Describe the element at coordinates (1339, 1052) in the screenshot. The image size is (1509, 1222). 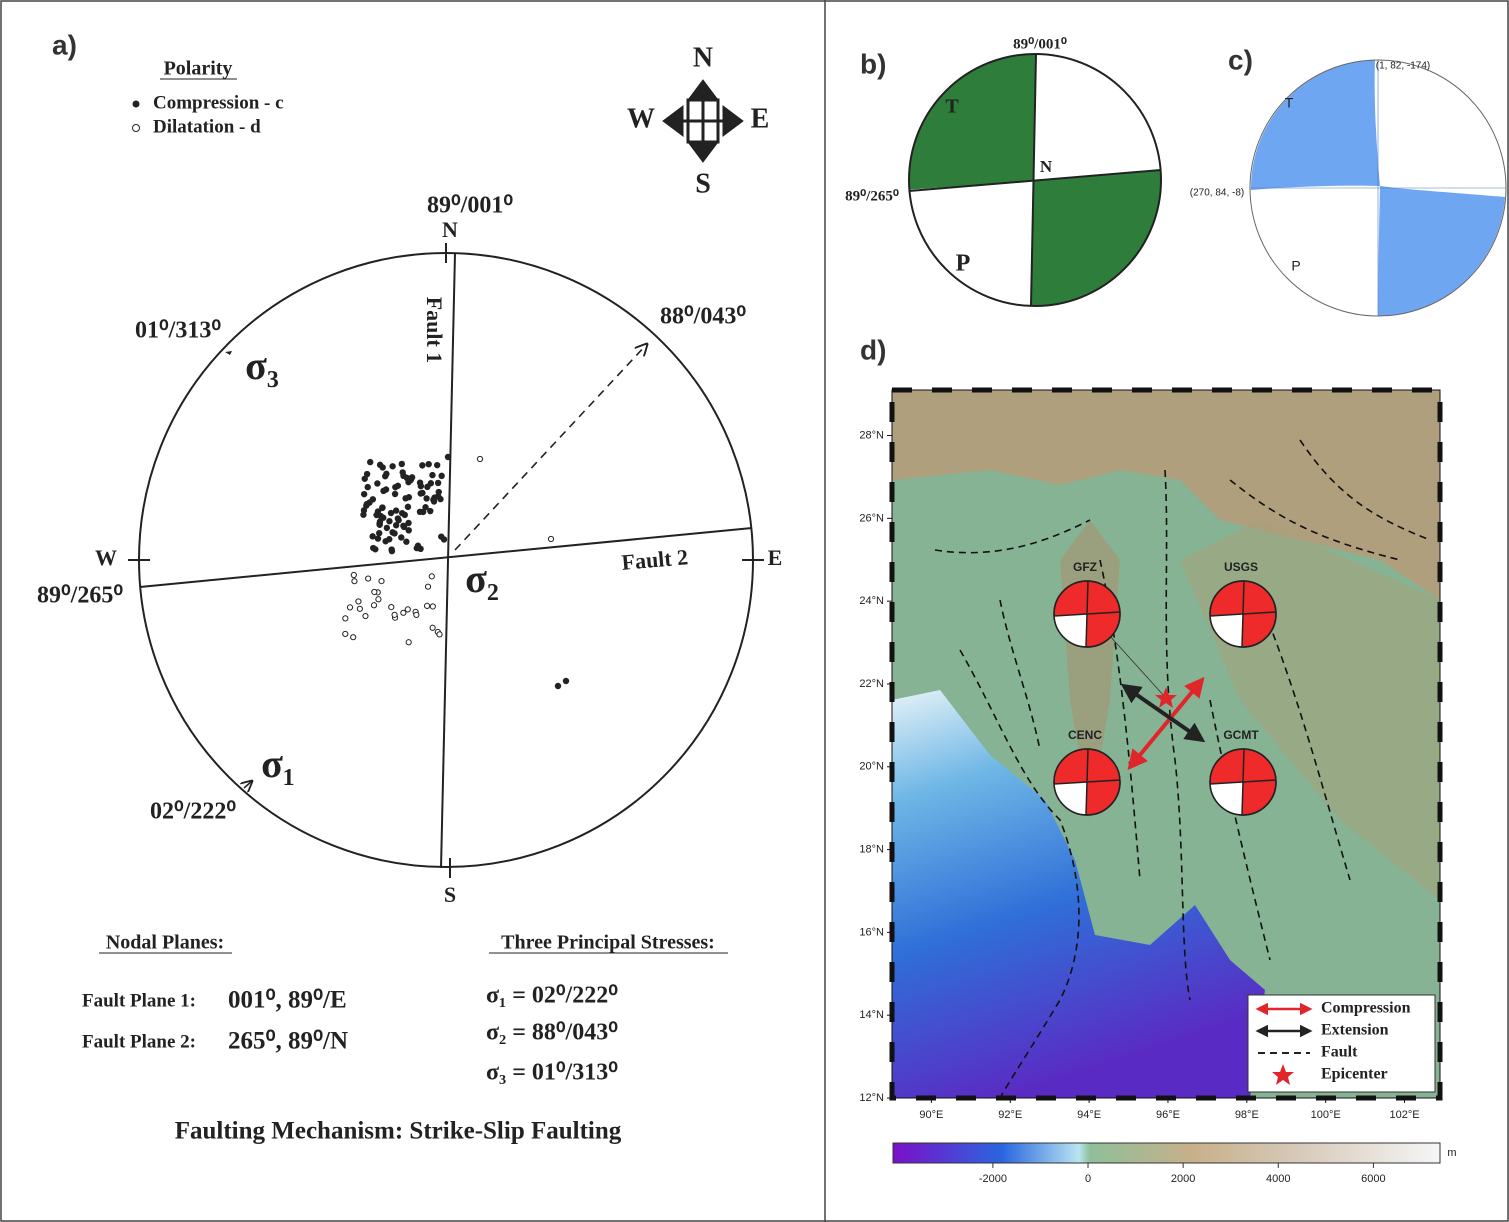
I see `label: Fault` at that location.